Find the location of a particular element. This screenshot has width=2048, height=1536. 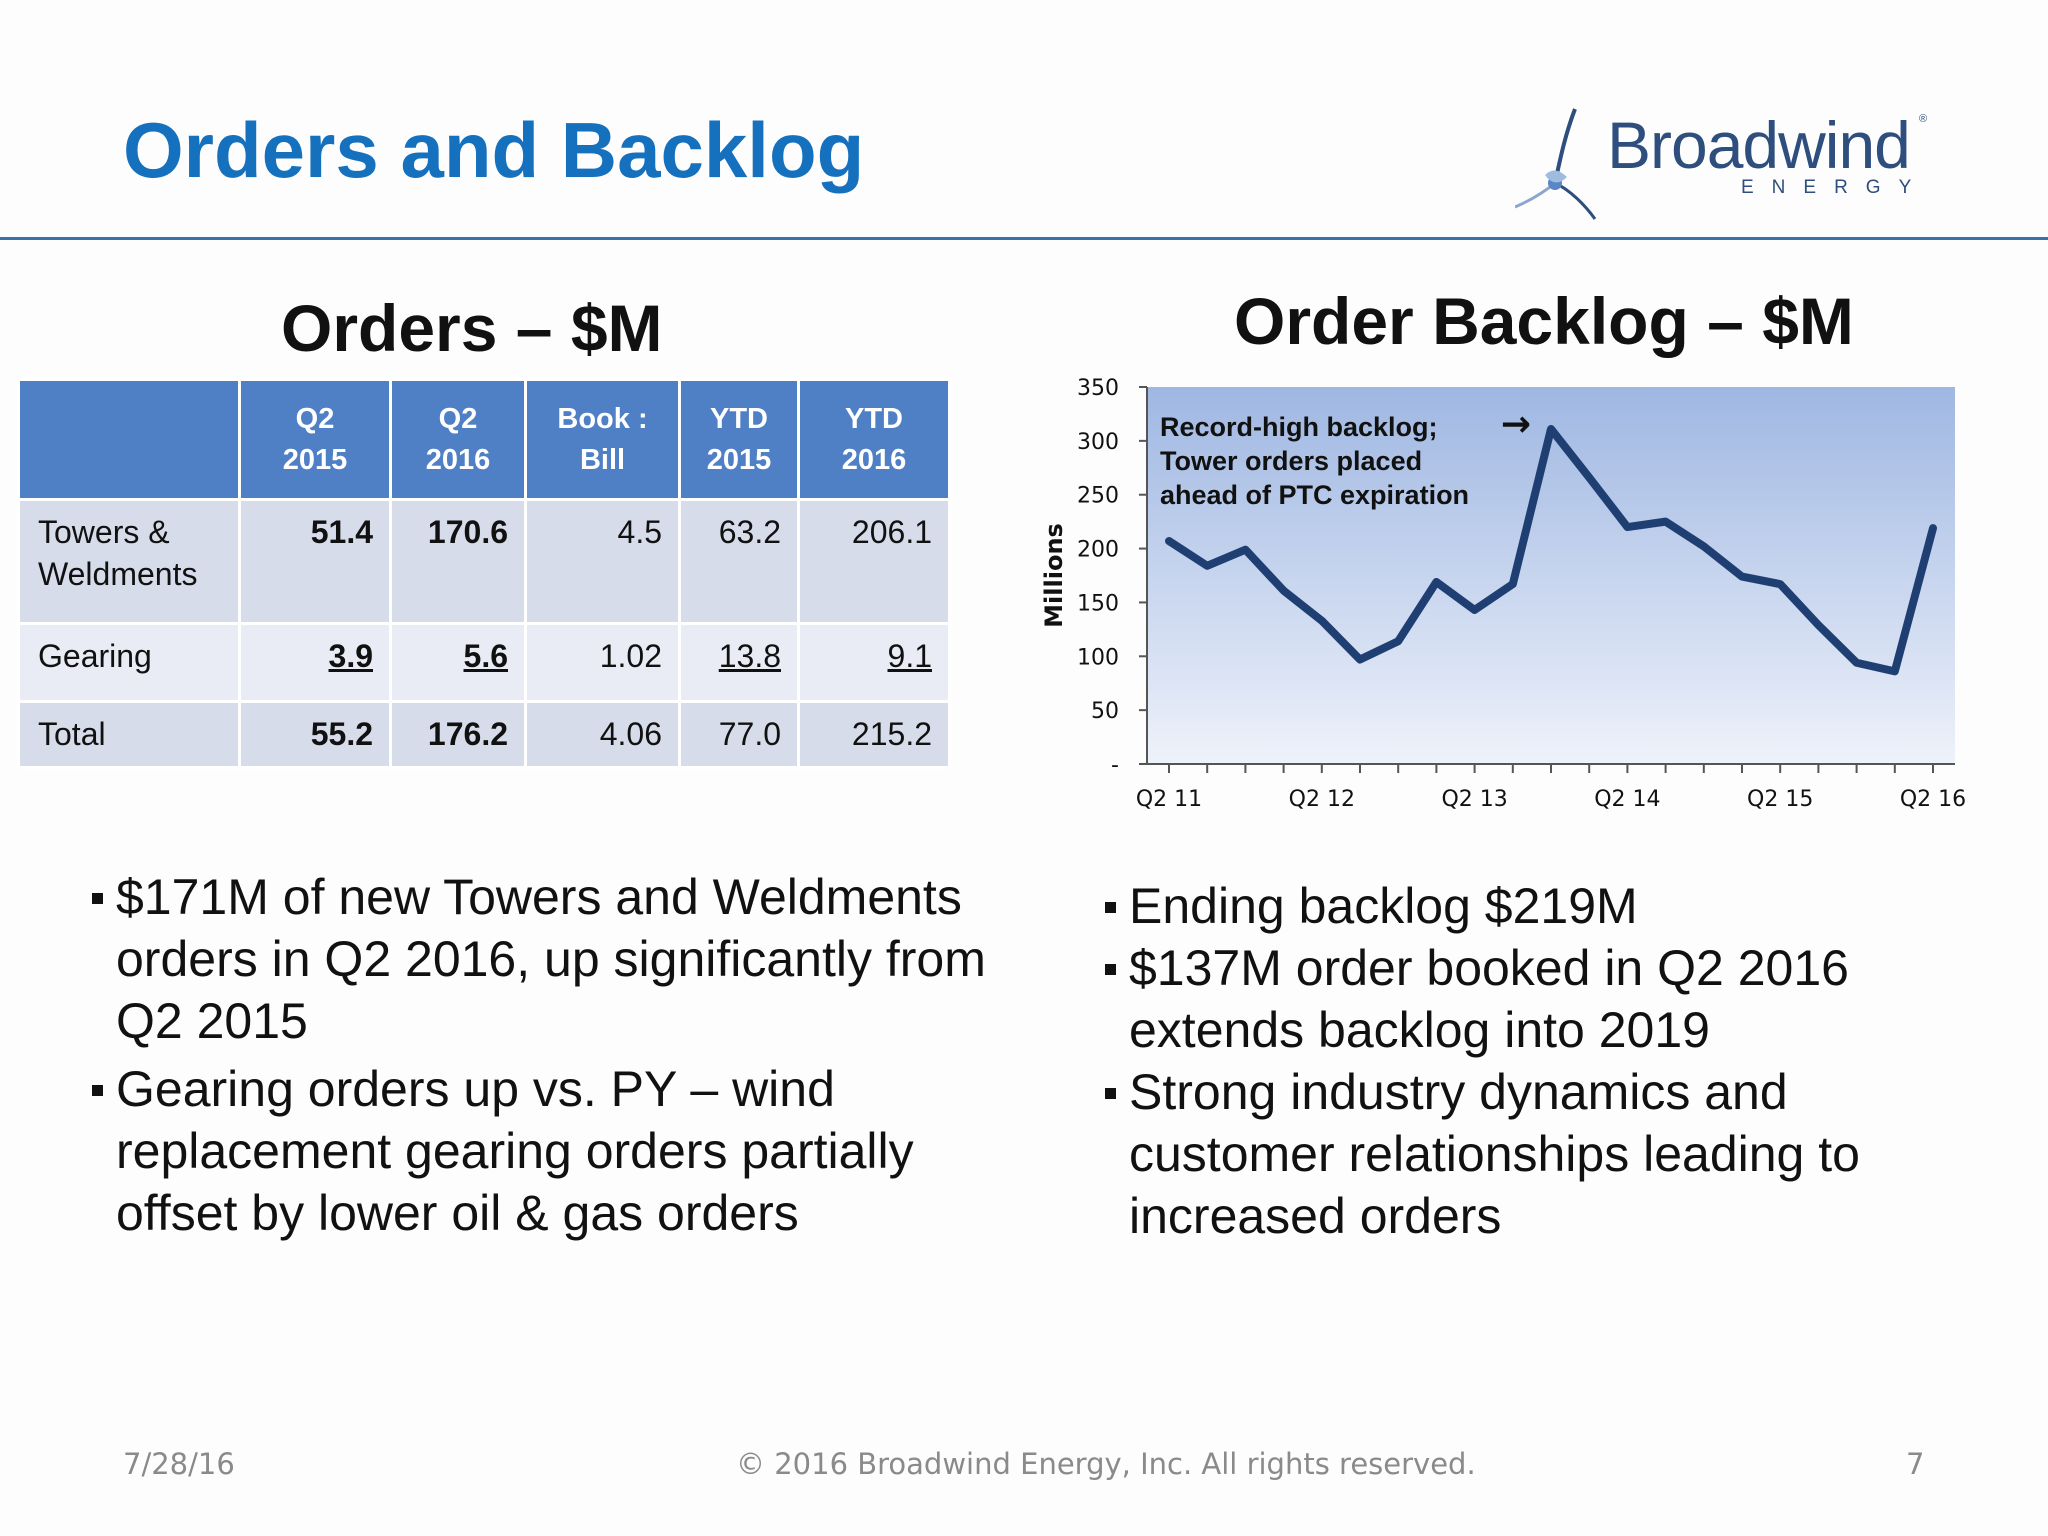

table-row: Total 55.2 176.2 4.06 77.0 215.2 is located at coordinates (484, 734).